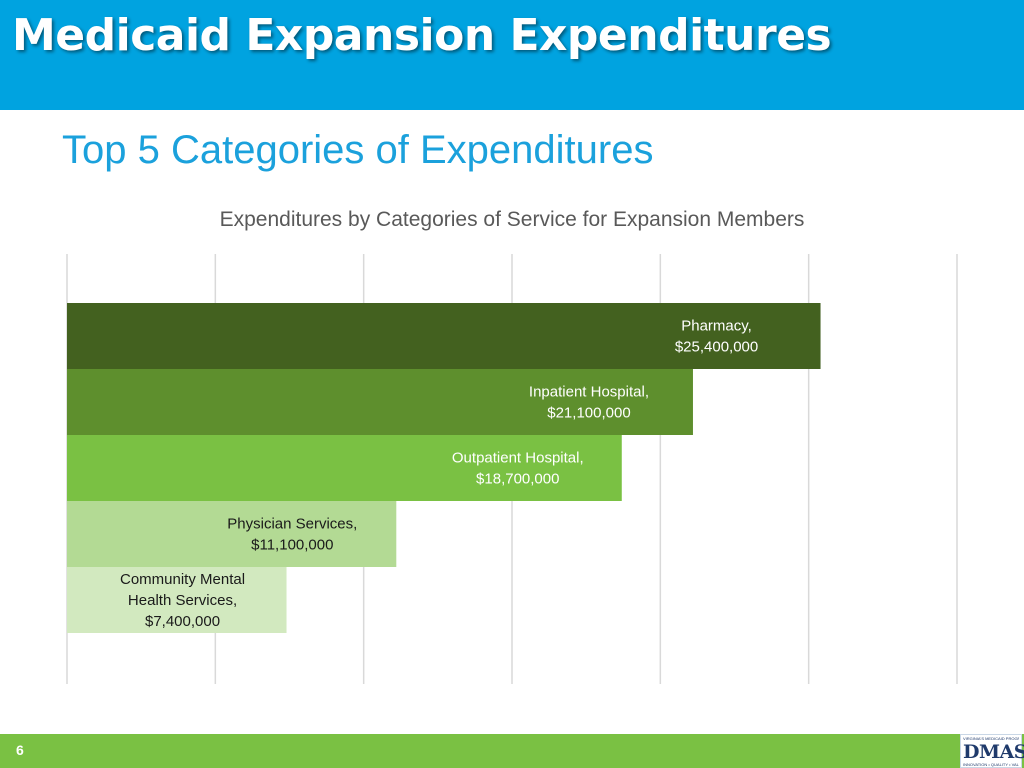 This screenshot has height=768, width=1024. Describe the element at coordinates (716, 326) in the screenshot. I see `data-label-line: Pharmacy,` at that location.